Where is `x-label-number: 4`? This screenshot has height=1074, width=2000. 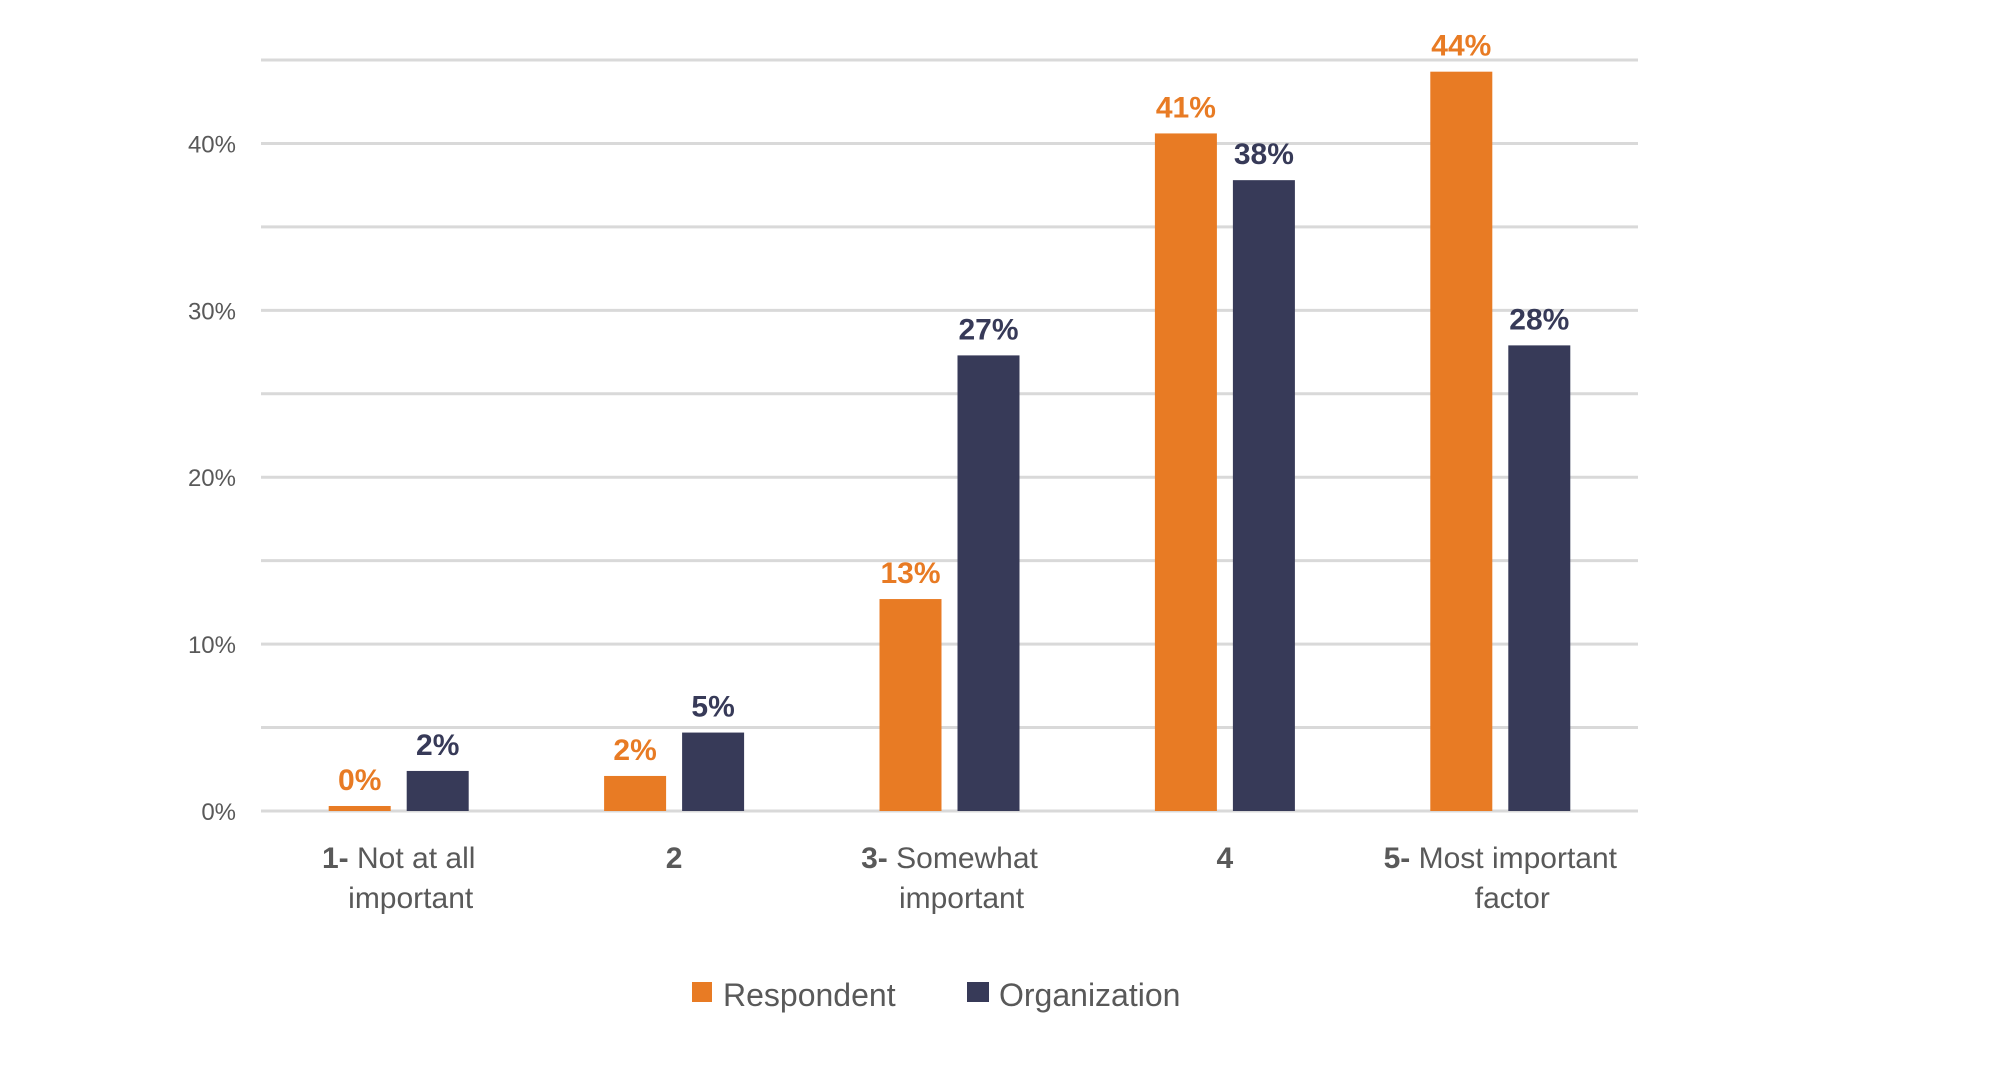 x-label-number: 4 is located at coordinates (1225, 858).